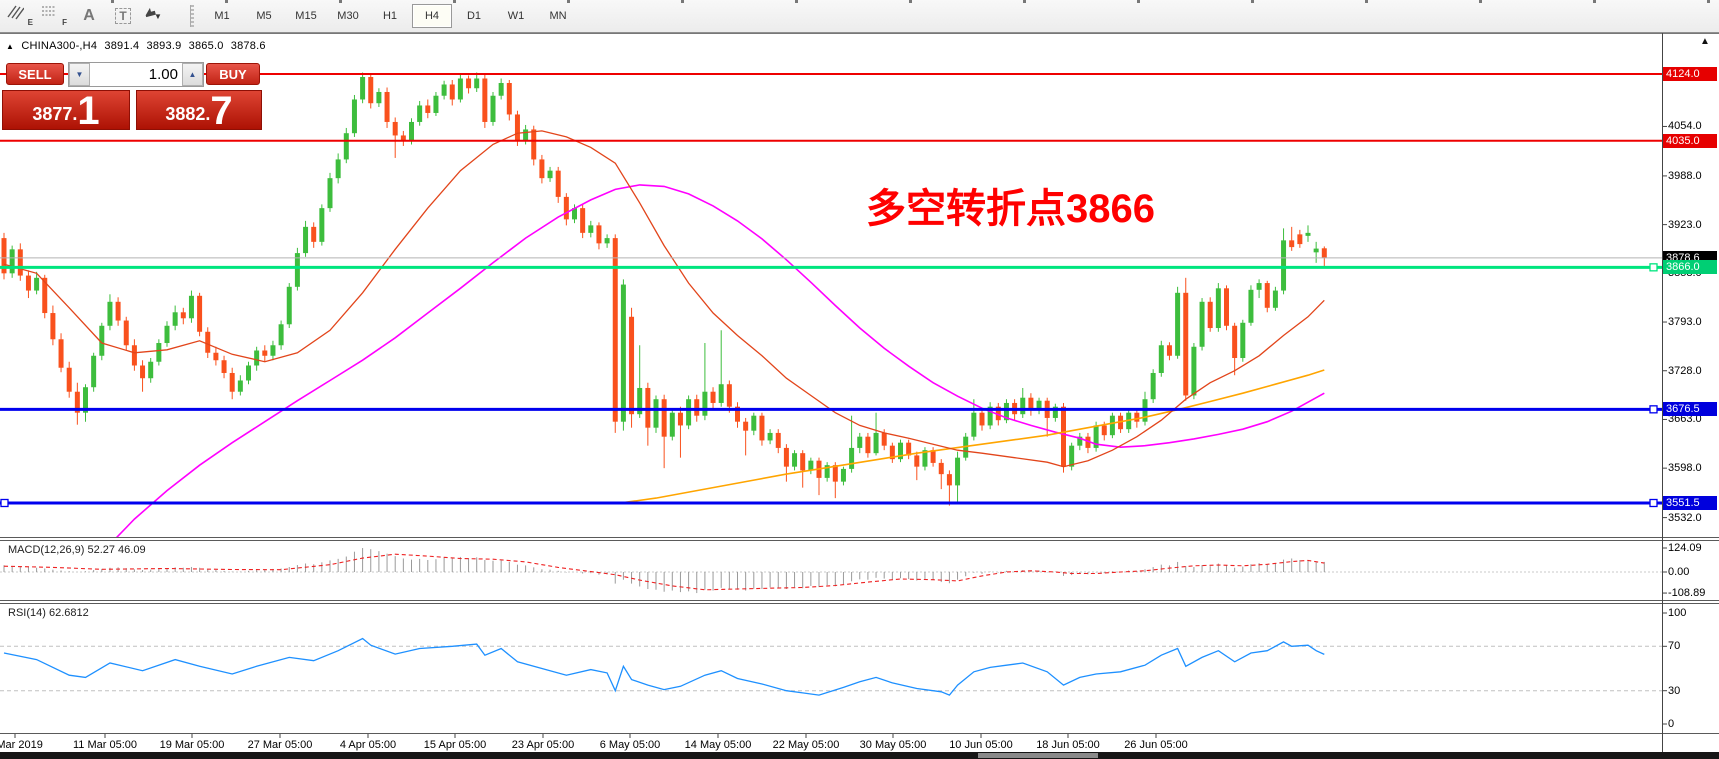 The image size is (1719, 759). I want to click on symbol-name: CHINA300-,H4, so click(59, 46).